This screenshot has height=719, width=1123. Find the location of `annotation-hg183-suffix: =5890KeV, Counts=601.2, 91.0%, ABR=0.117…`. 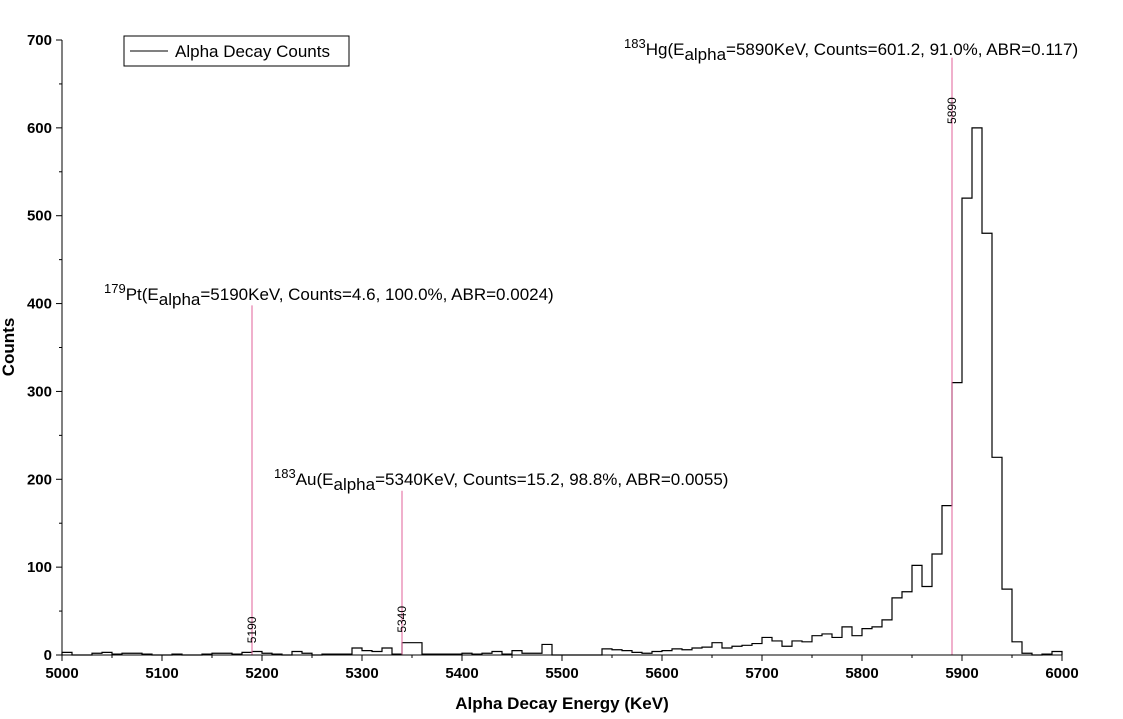

annotation-hg183-suffix: =5890KeV, Counts=601.2, 91.0%, ABR=0.117… is located at coordinates (902, 49).